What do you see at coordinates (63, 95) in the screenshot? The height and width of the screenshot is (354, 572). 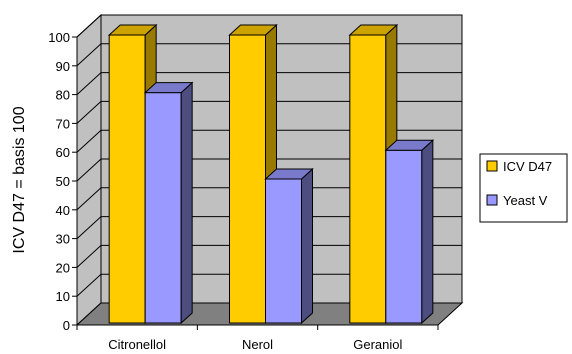 I see `y-tick-label: 80` at bounding box center [63, 95].